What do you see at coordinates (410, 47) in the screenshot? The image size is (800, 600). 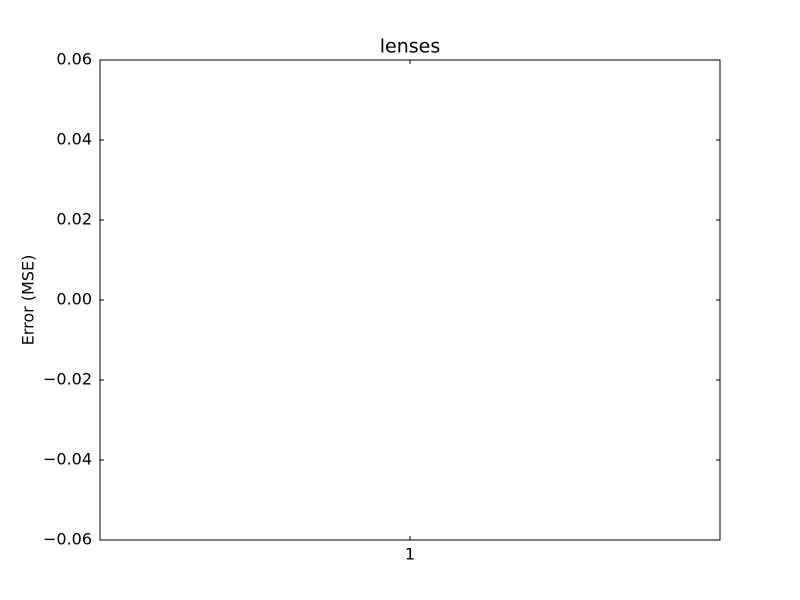 I see `chart-title: lenses` at bounding box center [410, 47].